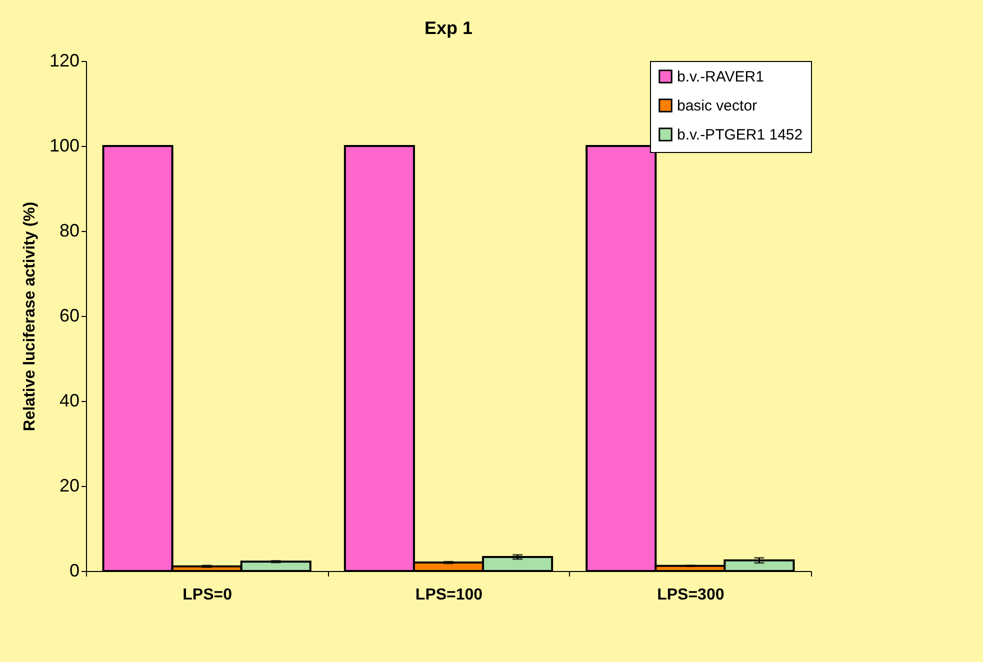 Image resolution: width=983 pixels, height=662 pixels. I want to click on y-tick-label: 100, so click(64, 146).